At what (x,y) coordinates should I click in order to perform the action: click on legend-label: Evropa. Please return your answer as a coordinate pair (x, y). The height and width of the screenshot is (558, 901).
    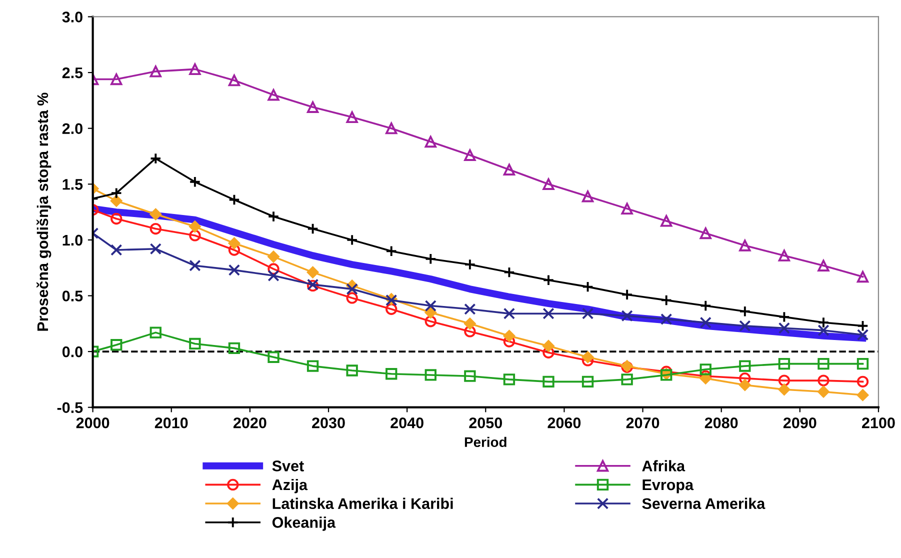
    Looking at the image, I should click on (668, 487).